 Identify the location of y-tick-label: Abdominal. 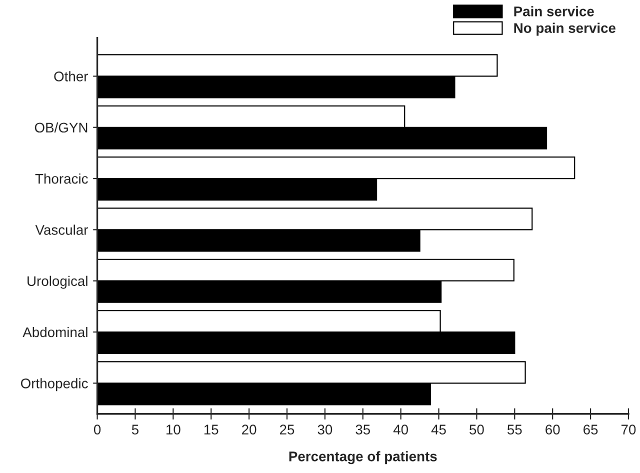
(55, 332).